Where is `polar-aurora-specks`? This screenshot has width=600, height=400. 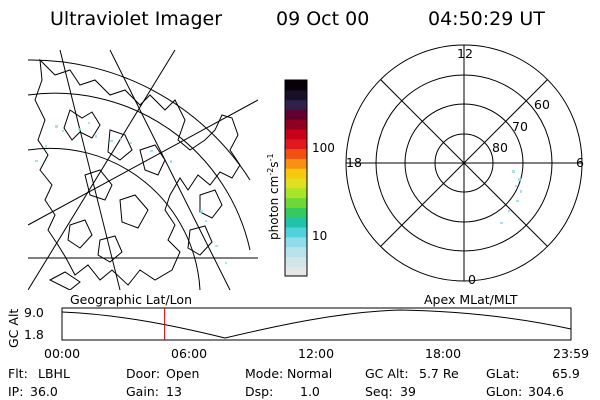 polar-aurora-specks is located at coordinates (511, 197).